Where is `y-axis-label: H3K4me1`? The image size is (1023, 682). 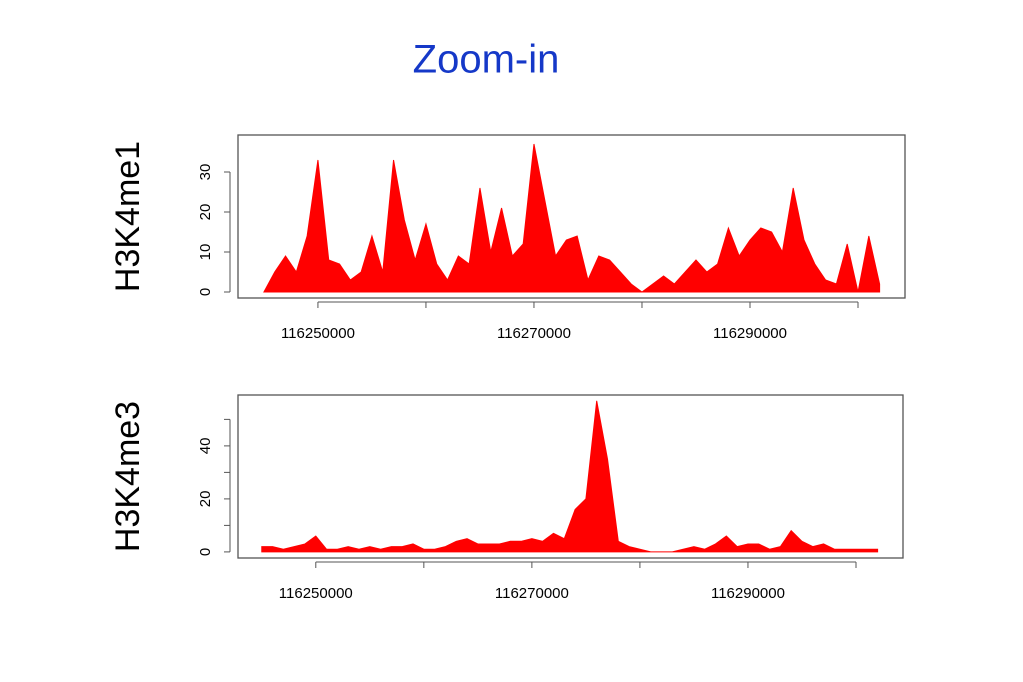 y-axis-label: H3K4me1 is located at coordinates (128, 216).